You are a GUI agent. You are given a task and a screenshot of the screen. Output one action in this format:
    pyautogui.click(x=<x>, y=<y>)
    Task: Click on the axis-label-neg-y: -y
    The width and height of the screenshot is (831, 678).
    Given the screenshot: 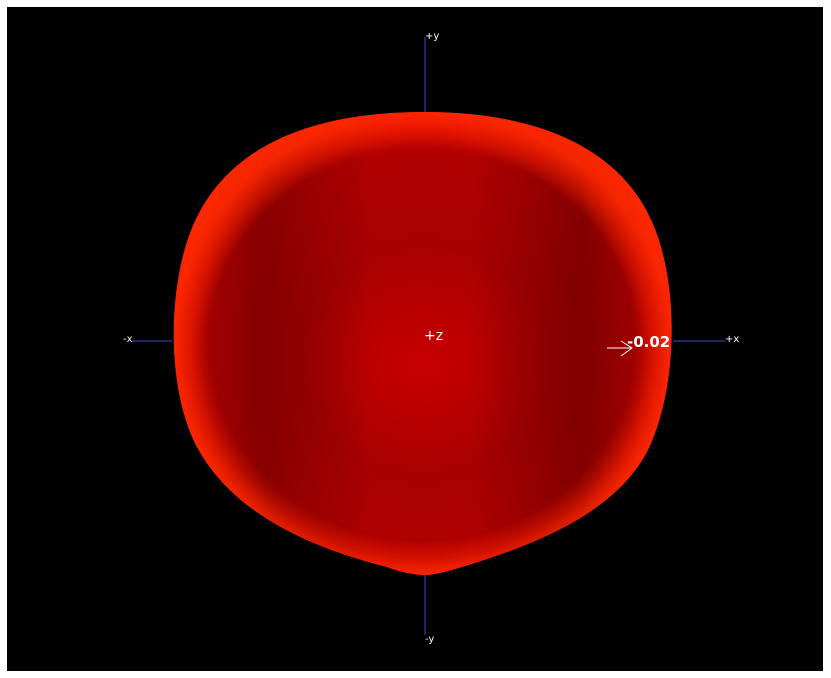 What is the action you would take?
    pyautogui.click(x=430, y=639)
    